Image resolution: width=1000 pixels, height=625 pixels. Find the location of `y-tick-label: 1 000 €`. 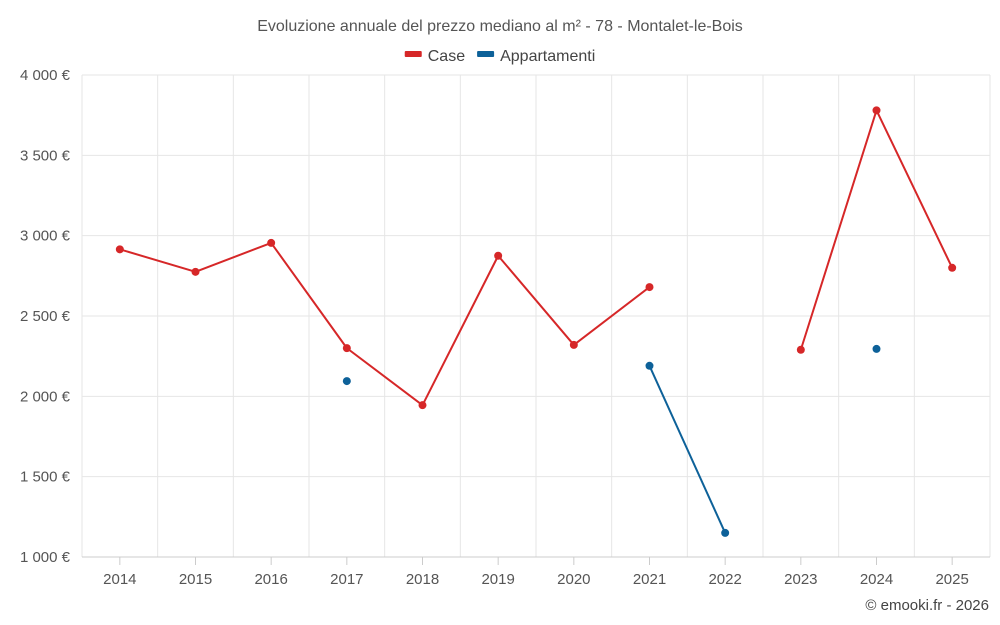

y-tick-label: 1 000 € is located at coordinates (45, 557).